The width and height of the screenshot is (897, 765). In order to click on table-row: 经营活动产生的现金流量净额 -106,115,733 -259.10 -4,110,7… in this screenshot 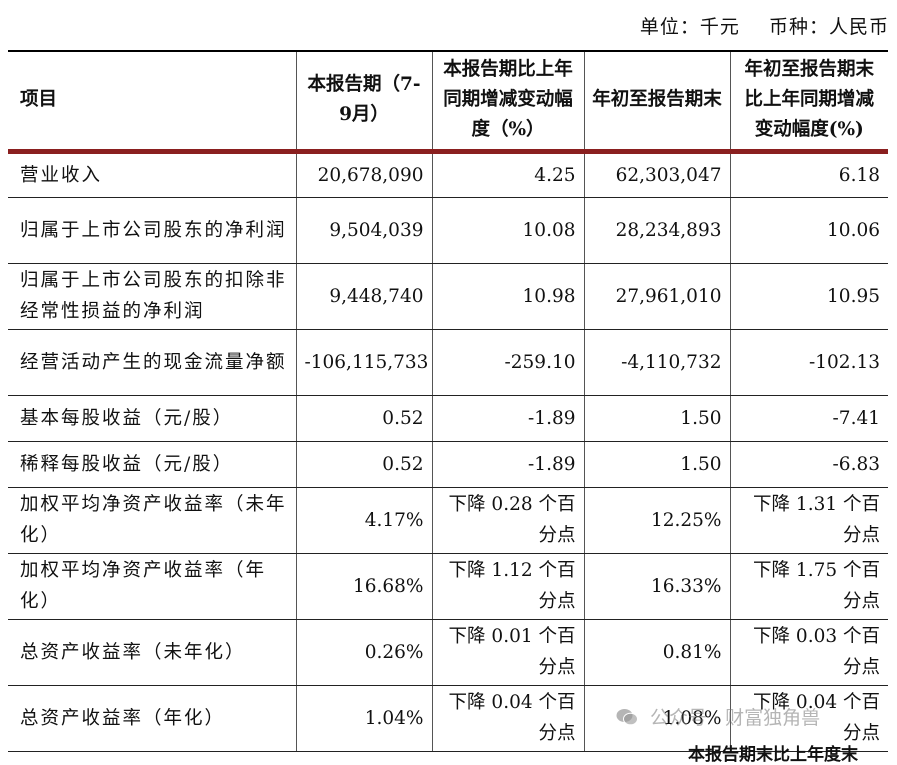, I will do `click(448, 362)`.